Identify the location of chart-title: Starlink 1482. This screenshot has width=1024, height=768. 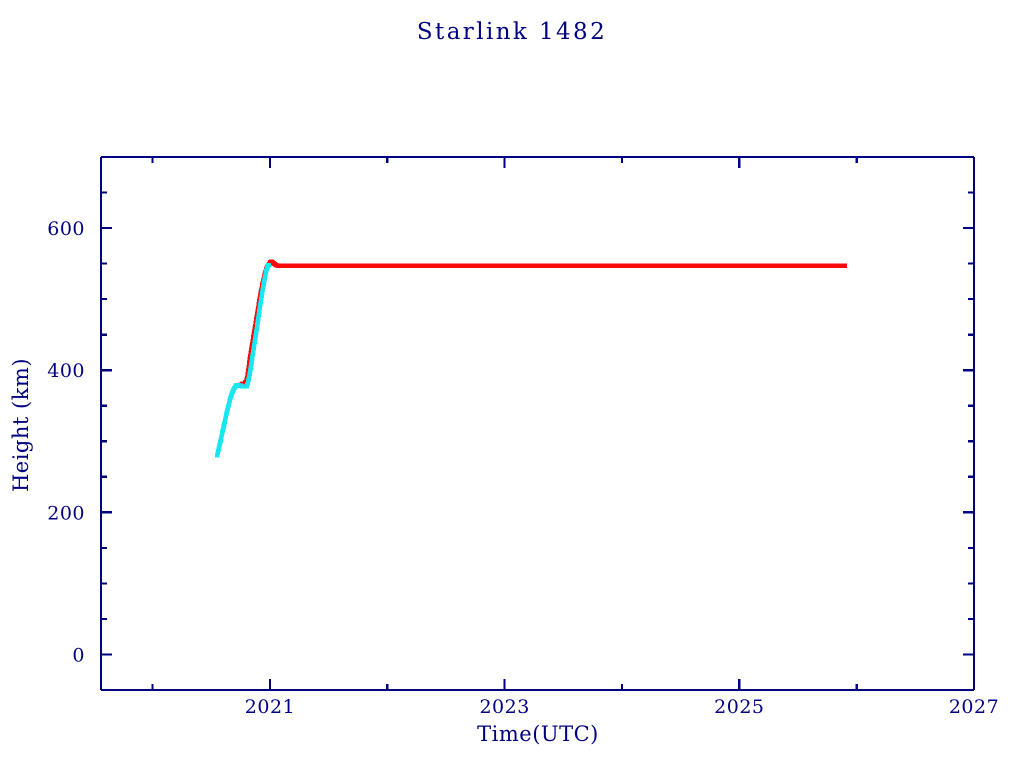
(512, 32).